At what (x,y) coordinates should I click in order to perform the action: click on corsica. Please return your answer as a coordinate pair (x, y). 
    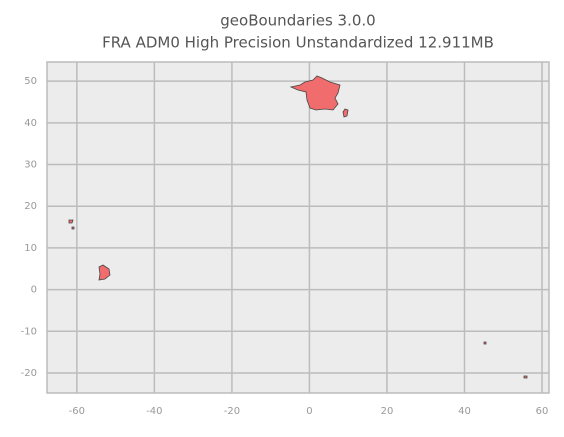
    Looking at the image, I should click on (345, 113).